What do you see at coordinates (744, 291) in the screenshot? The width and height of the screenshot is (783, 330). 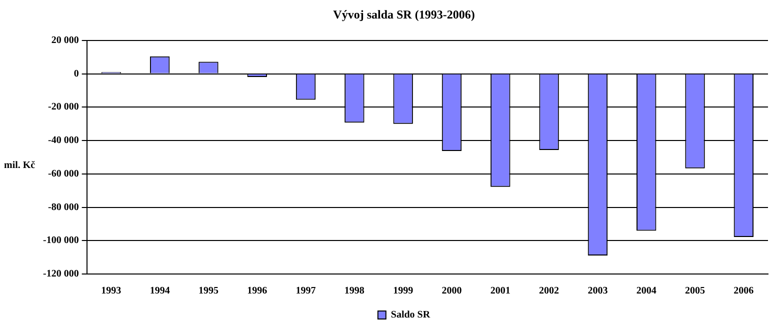 I see `x-tick-label: 2006` at bounding box center [744, 291].